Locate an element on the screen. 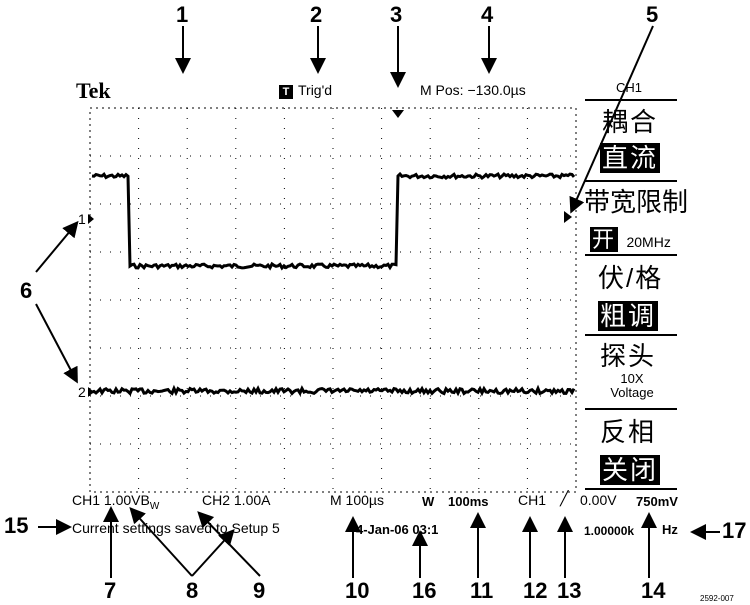  menu-volts-label: 伏/格 is located at coordinates (631, 278).